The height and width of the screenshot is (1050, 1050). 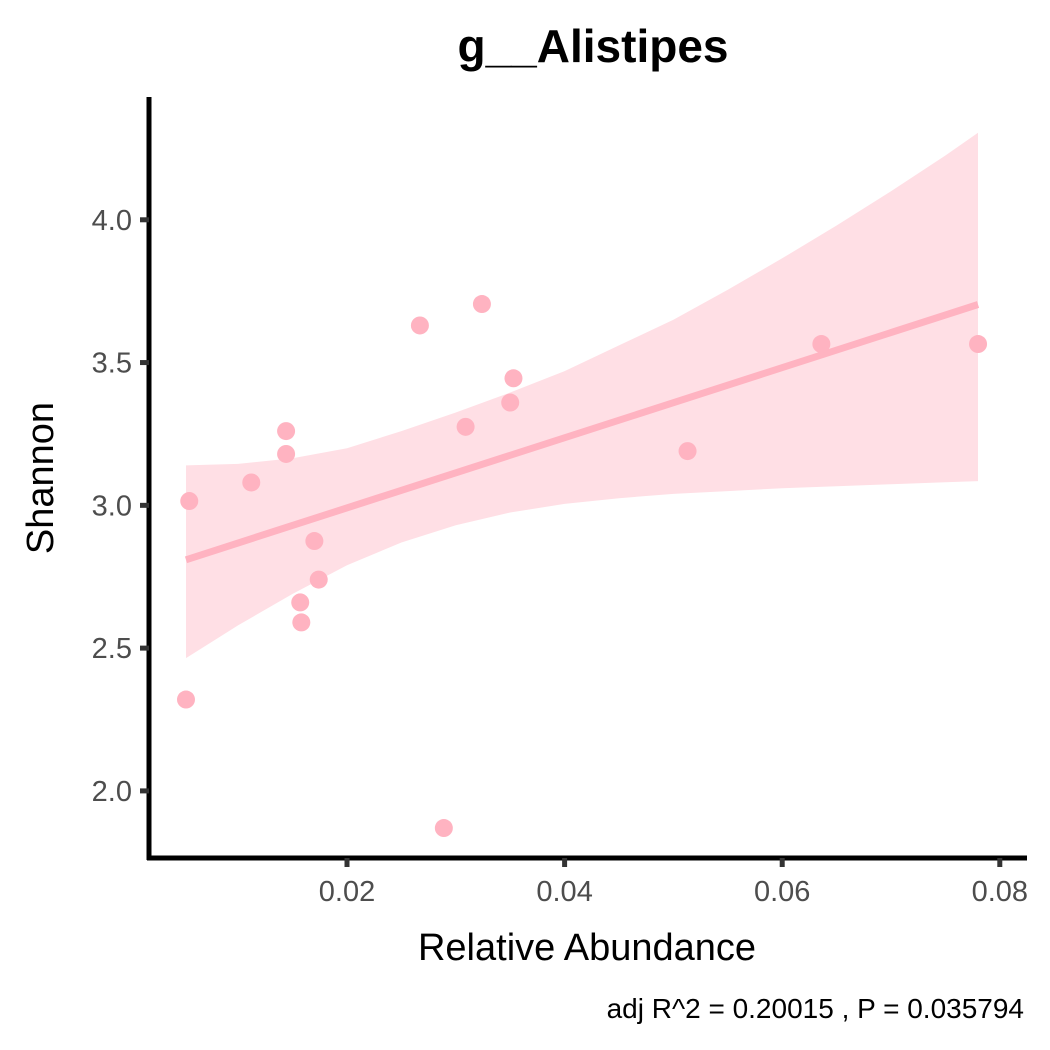 I want to click on y-tick-label: 2.5, so click(x=112, y=649).